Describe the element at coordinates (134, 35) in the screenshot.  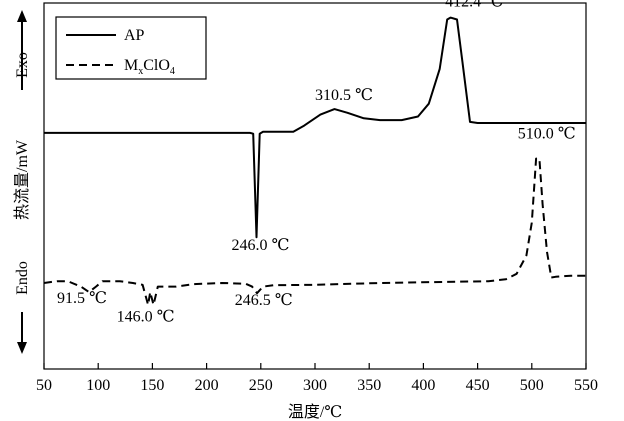
I see `legend-label-ap: AP` at that location.